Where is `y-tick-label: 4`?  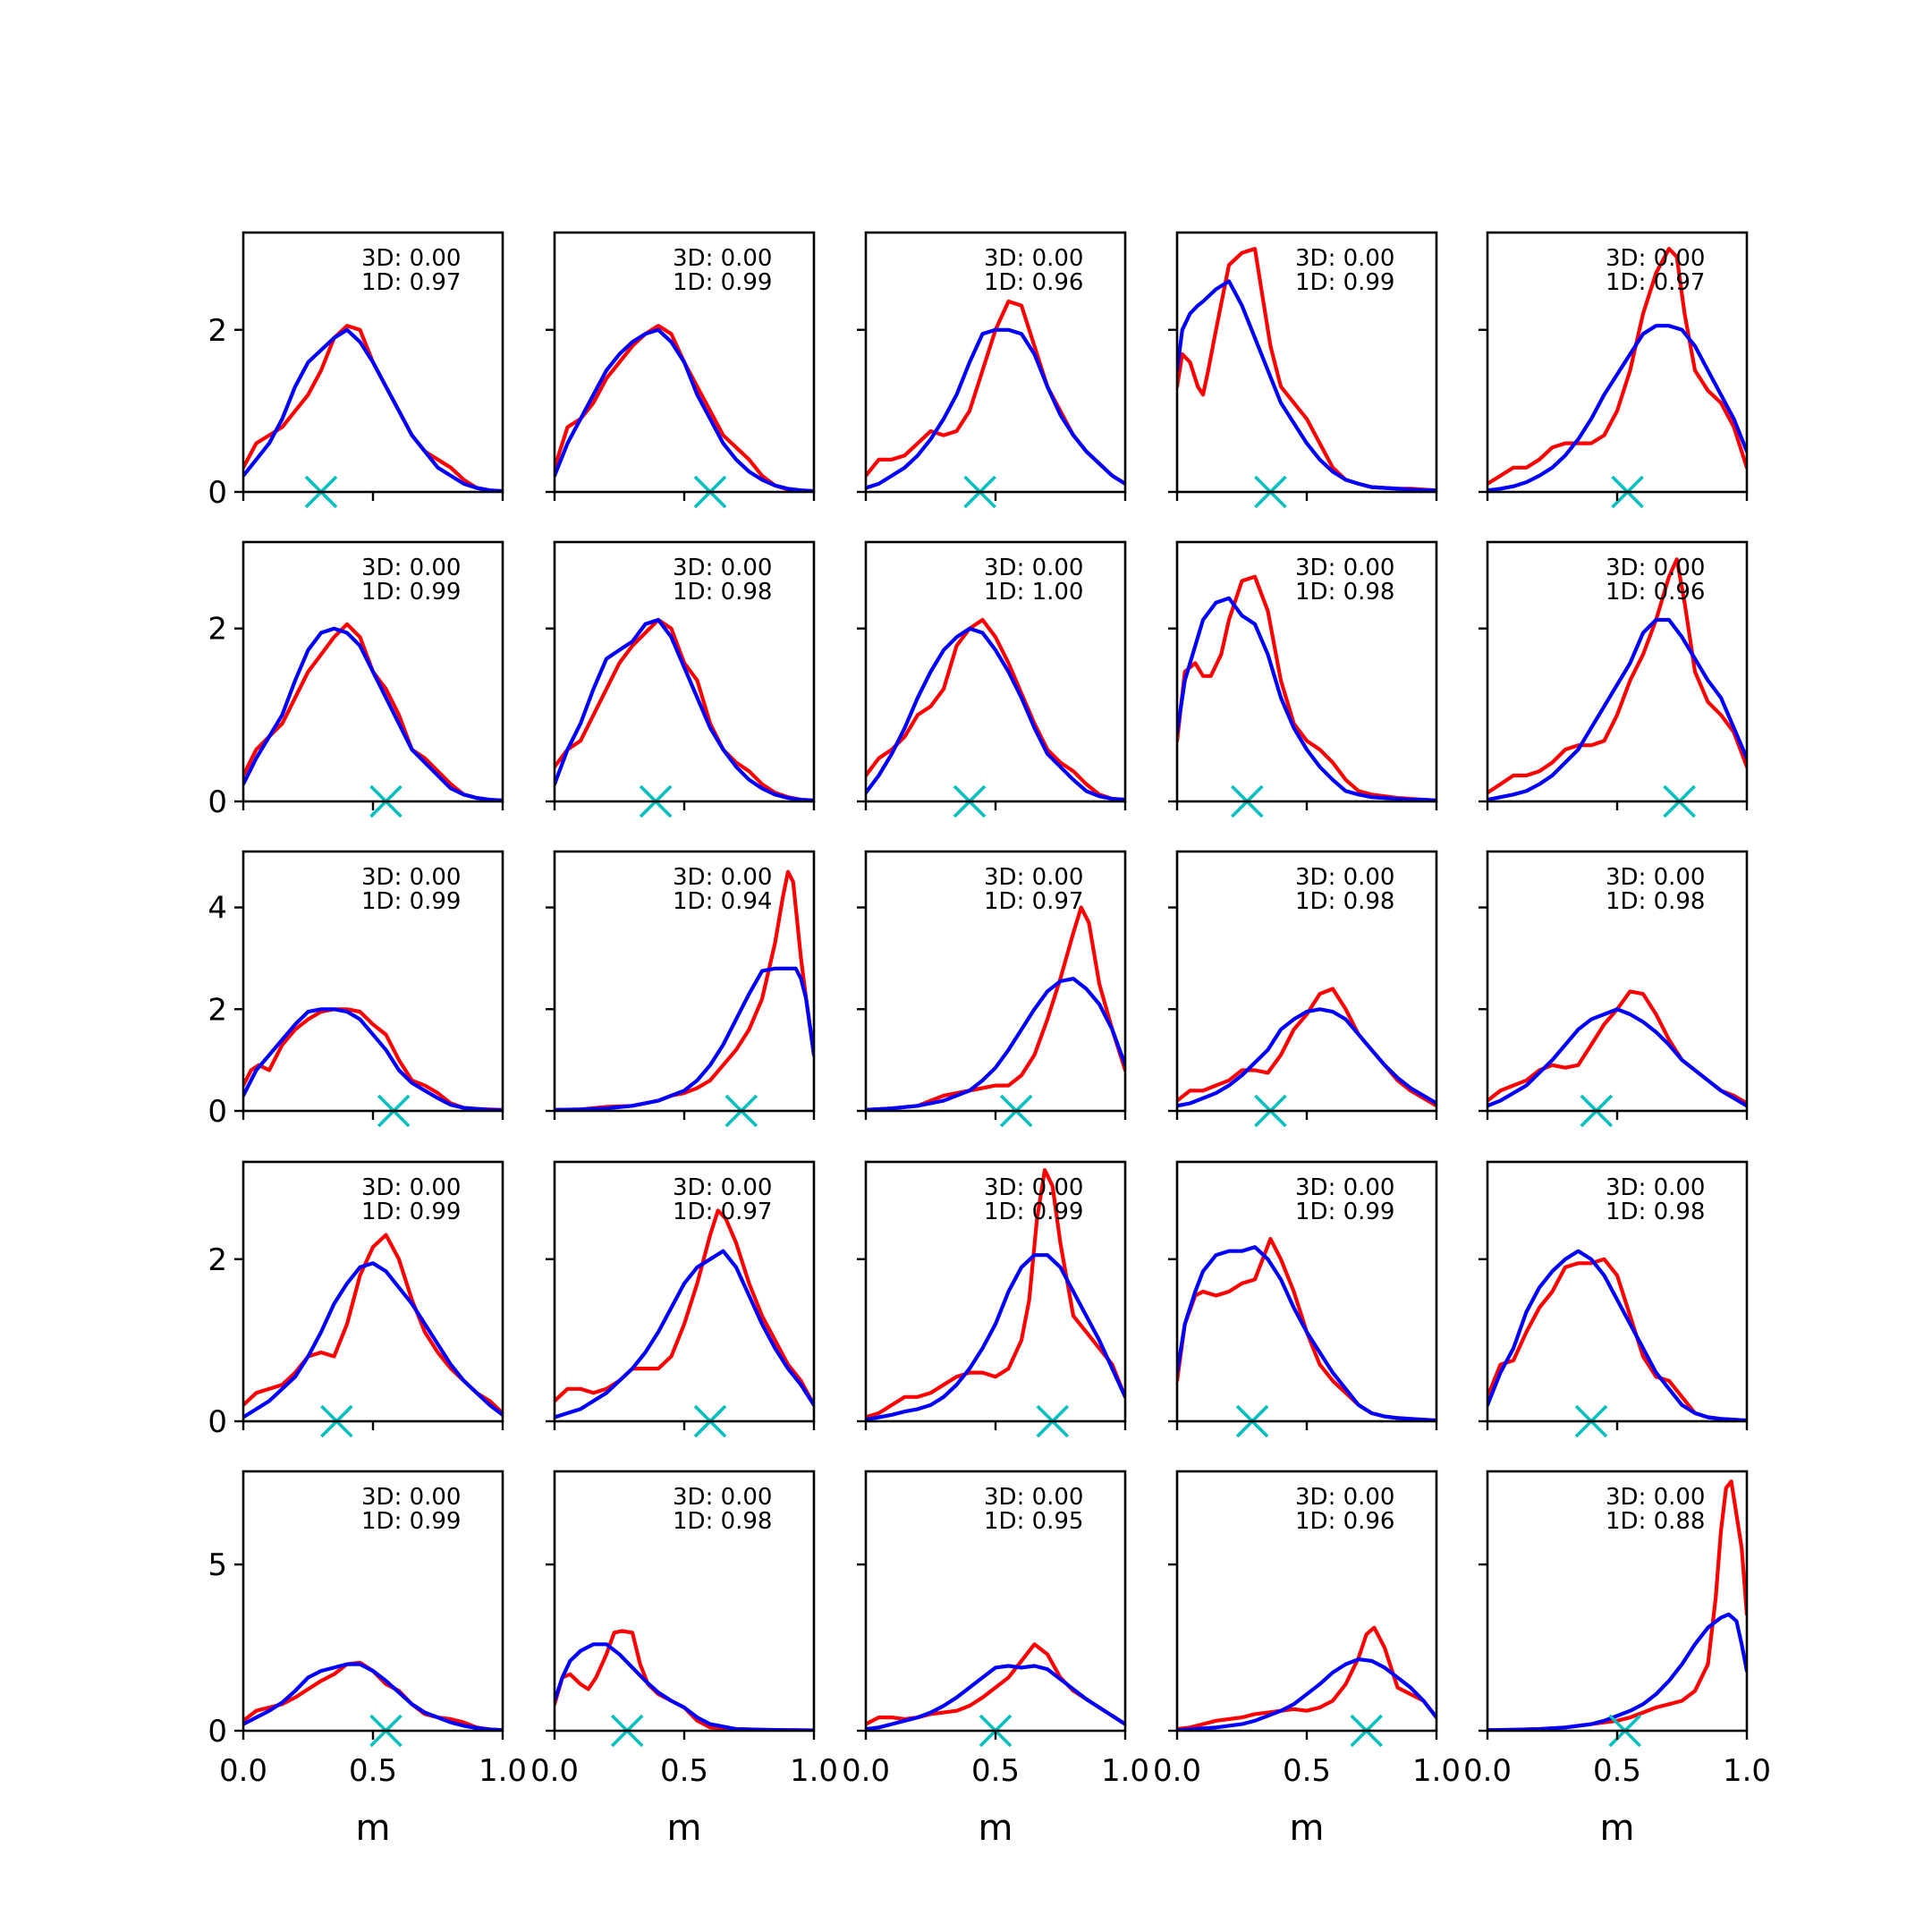
y-tick-label: 4 is located at coordinates (217, 909).